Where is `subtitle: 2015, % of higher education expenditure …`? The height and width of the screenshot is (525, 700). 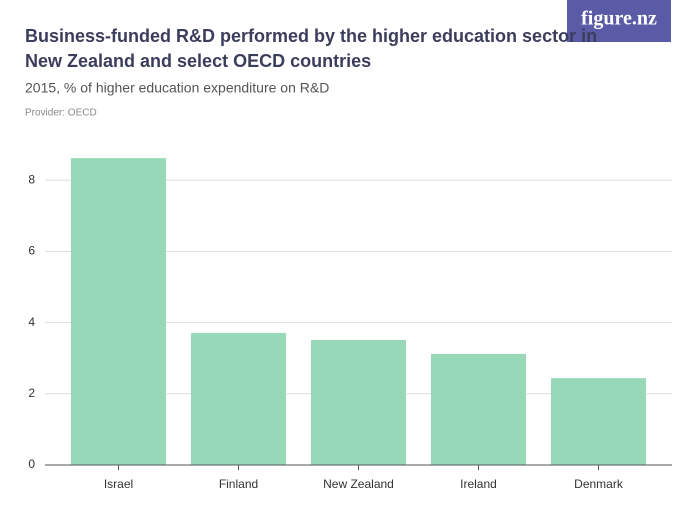
subtitle: 2015, % of higher education expenditure … is located at coordinates (177, 88).